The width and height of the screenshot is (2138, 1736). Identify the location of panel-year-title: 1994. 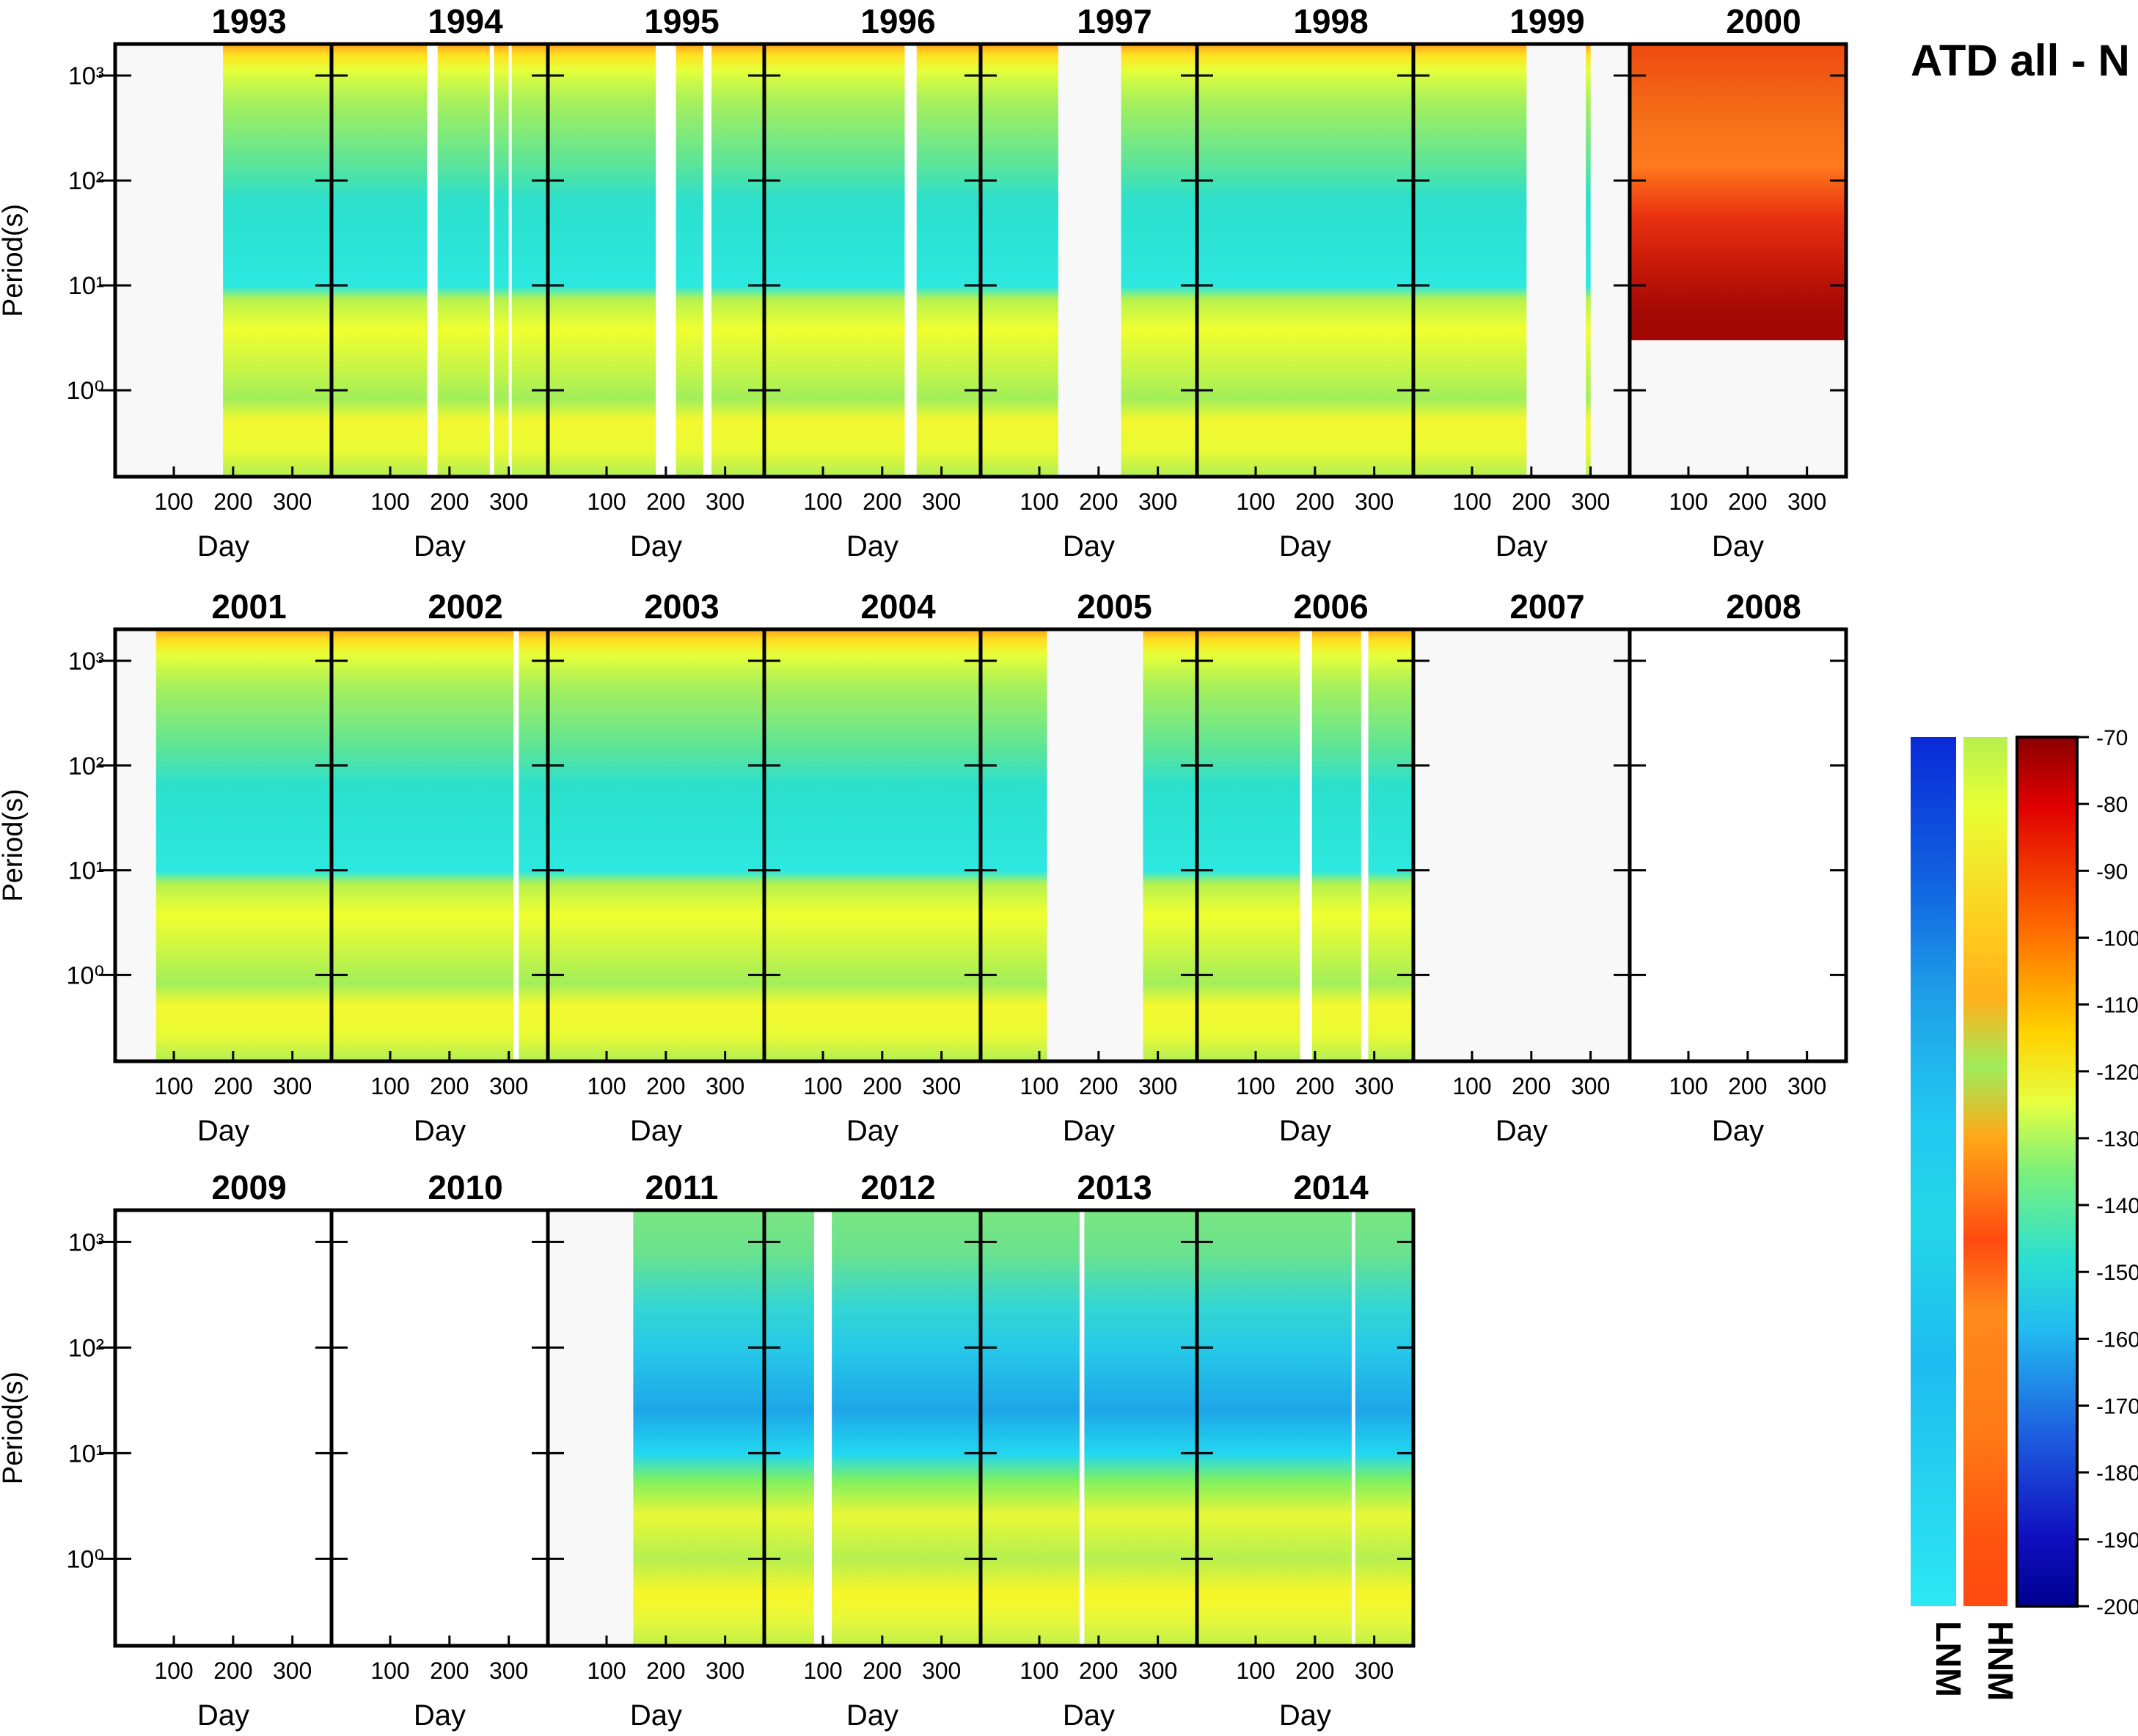
(465, 21).